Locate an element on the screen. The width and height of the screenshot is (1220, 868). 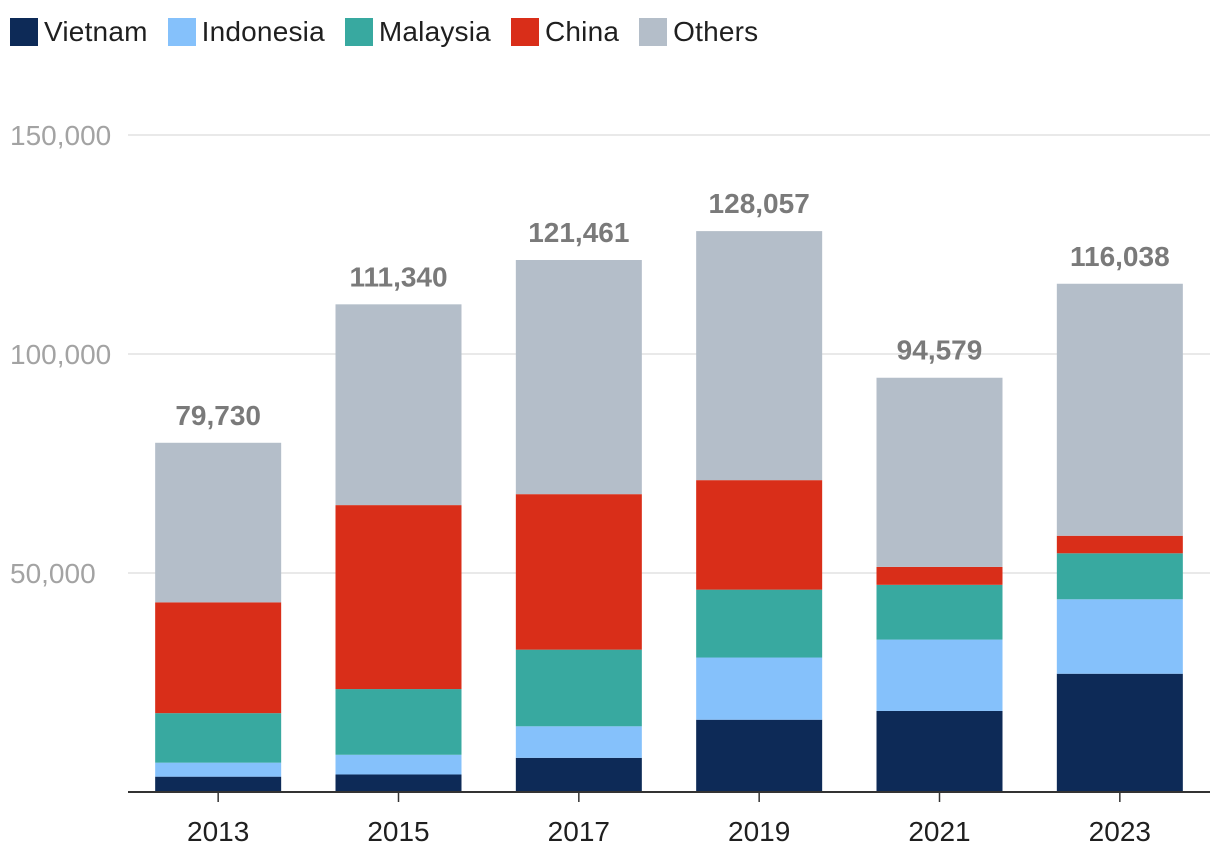
x-tick-label-2017: 2017 is located at coordinates (579, 831).